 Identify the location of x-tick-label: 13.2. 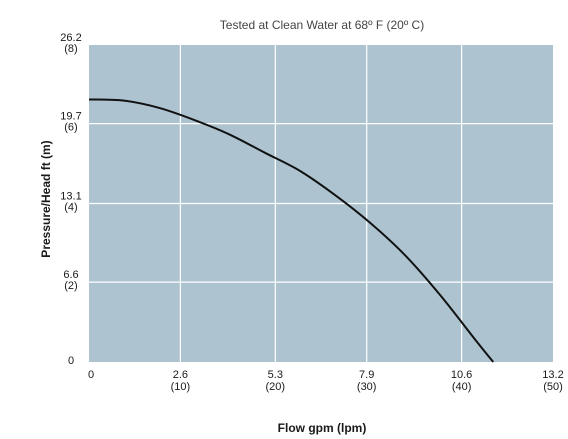
(552, 375).